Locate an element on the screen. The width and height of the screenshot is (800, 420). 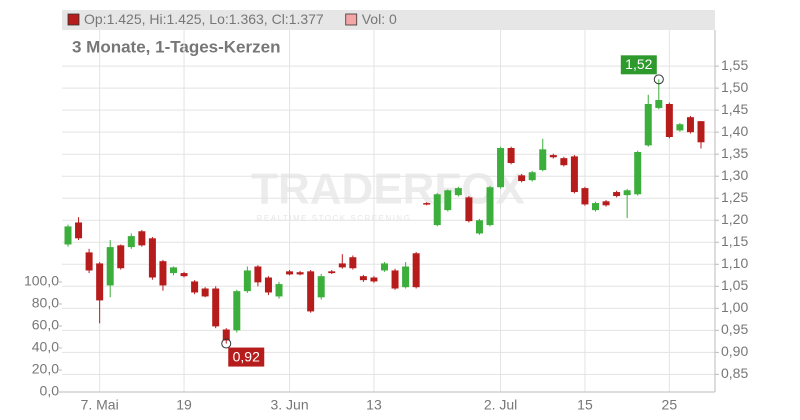
y-tick-label: 1,15 is located at coordinates (734, 241).